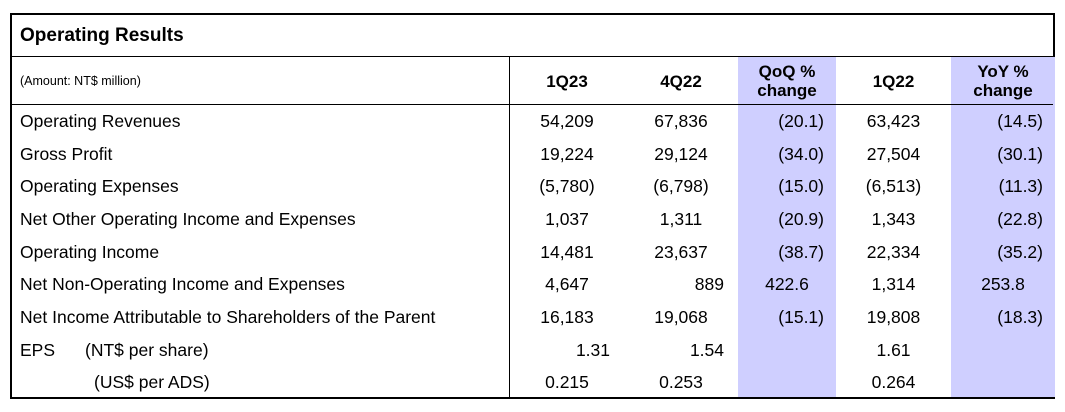  What do you see at coordinates (147, 349) in the screenshot?
I see `eps-ntd-sublabel: (NT$ per share)` at bounding box center [147, 349].